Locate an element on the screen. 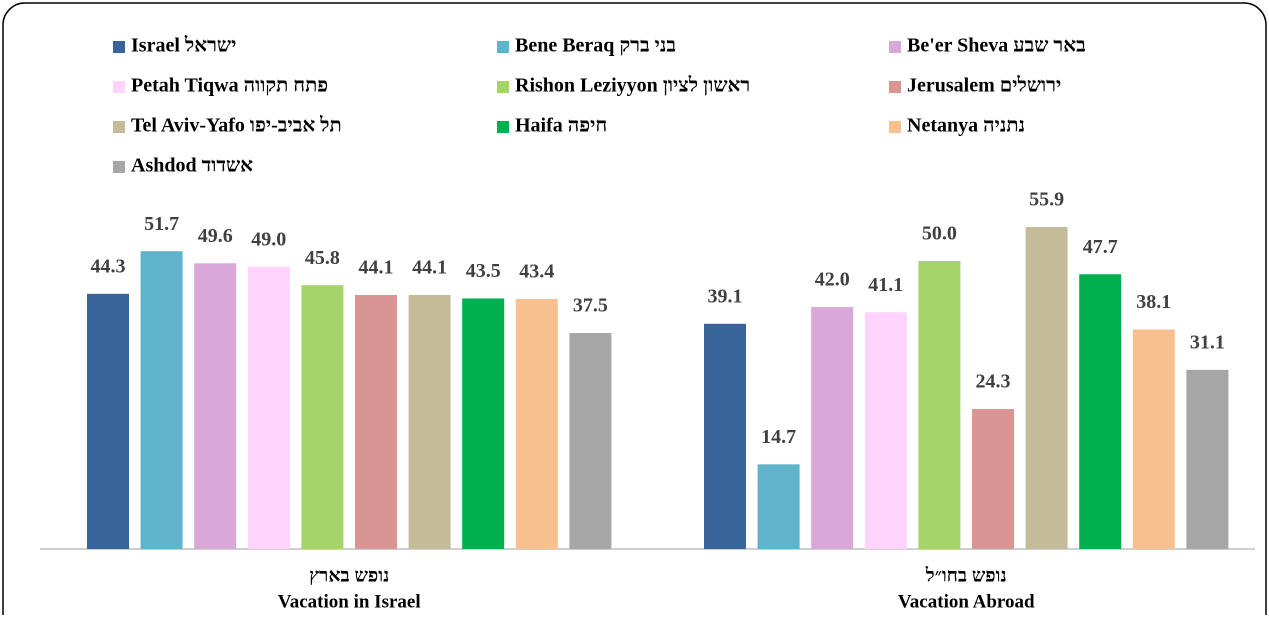  value-label: 50.0 is located at coordinates (939, 234).